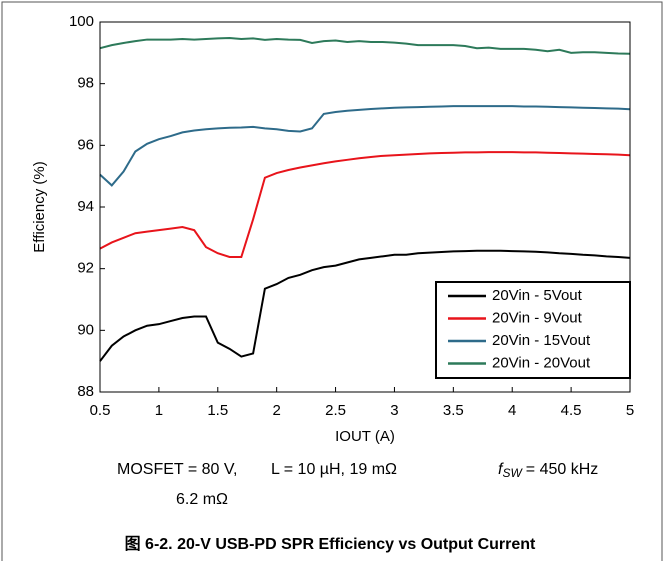 The height and width of the screenshot is (561, 664). What do you see at coordinates (85, 268) in the screenshot?
I see `y-tick-label: 92` at bounding box center [85, 268].